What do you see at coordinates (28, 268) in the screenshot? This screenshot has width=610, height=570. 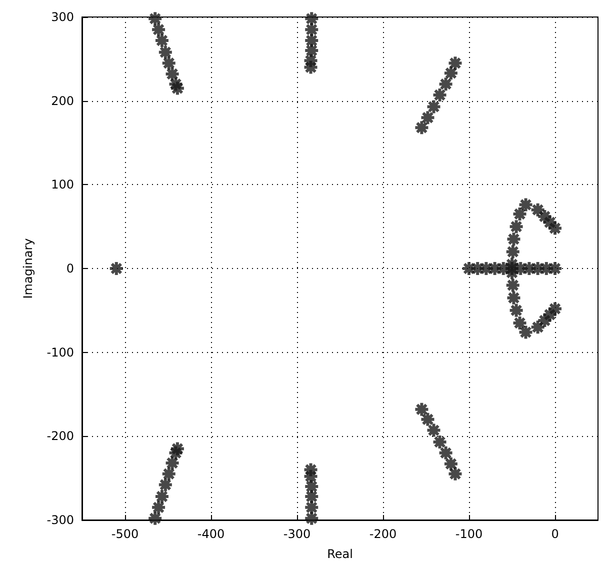 I see `y-axis-title: Imaginary` at bounding box center [28, 268].